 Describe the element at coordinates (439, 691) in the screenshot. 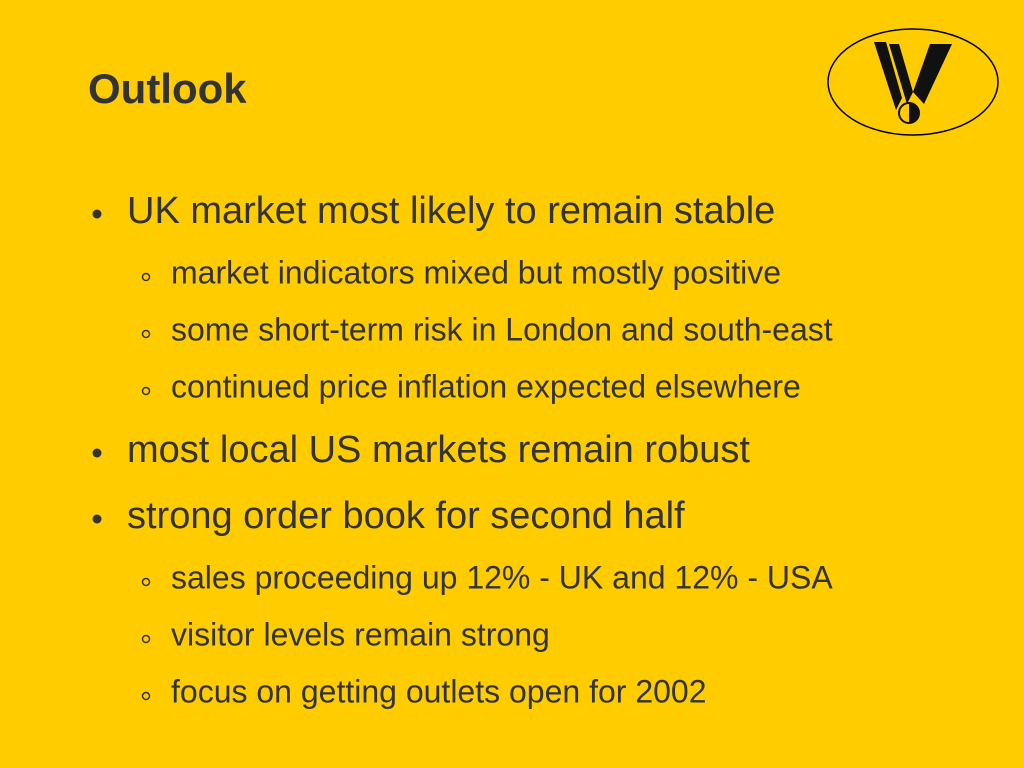

I see `sub-bullet-text: focus on getting outlets open for 2002` at that location.